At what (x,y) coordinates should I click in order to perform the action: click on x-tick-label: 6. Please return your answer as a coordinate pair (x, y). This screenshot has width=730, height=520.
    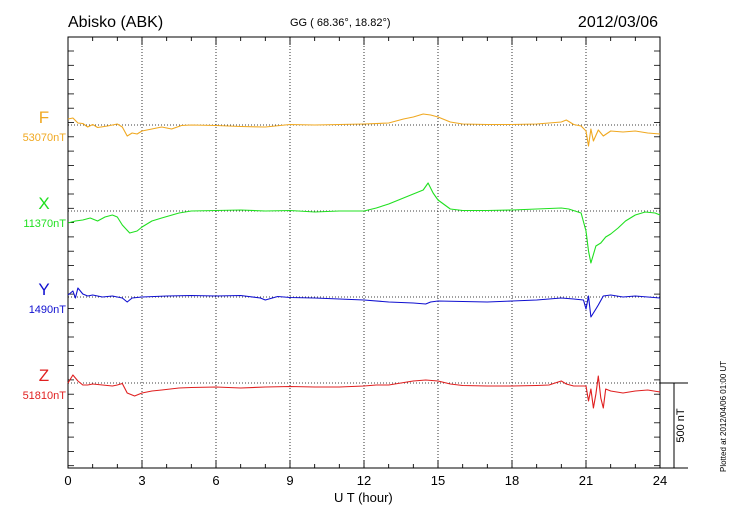
    Looking at the image, I should click on (215, 480).